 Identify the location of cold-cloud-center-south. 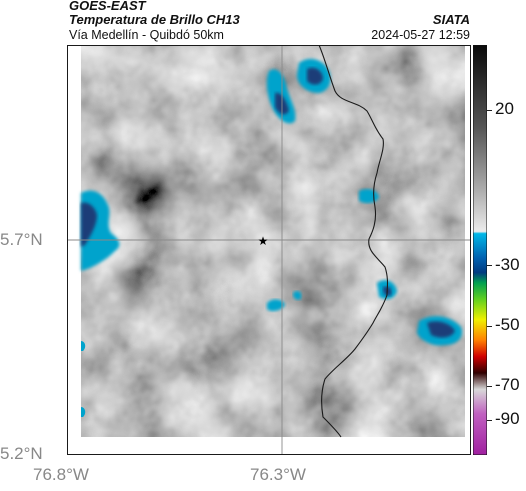
(276, 305).